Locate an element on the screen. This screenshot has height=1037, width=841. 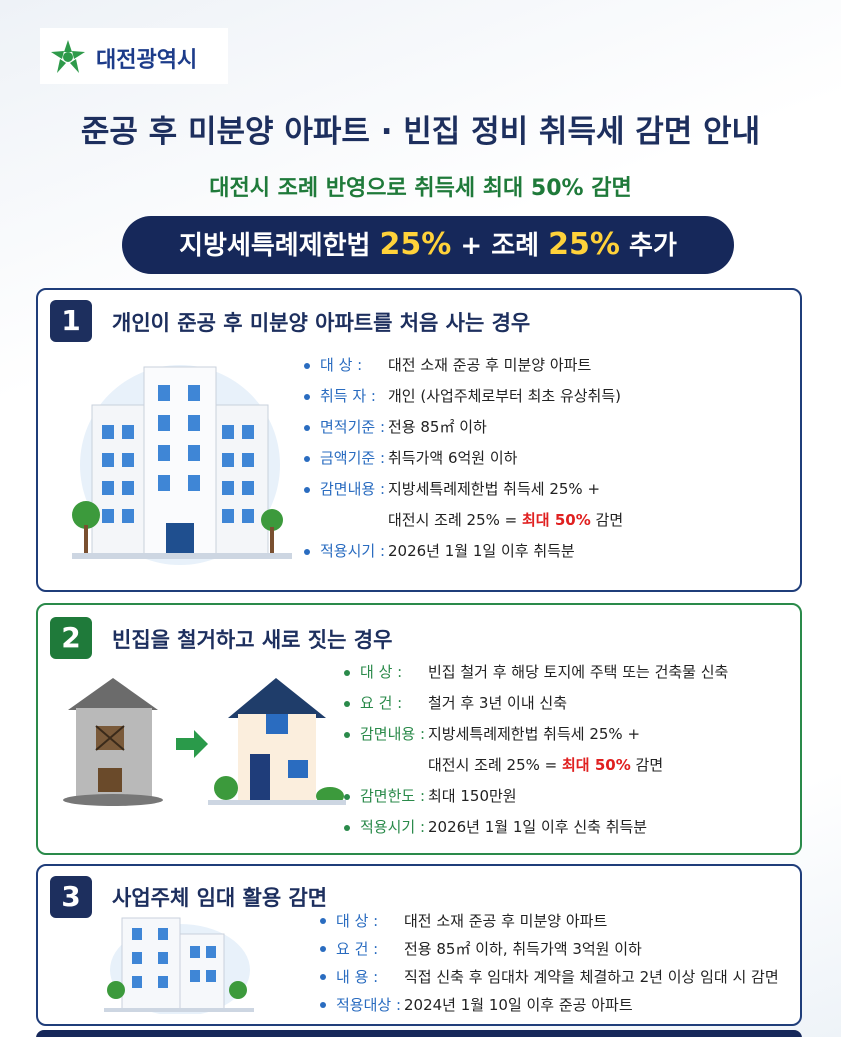
item-row: 요 건 : 철거 후 3년 이내 신축 is located at coordinates (534, 703).